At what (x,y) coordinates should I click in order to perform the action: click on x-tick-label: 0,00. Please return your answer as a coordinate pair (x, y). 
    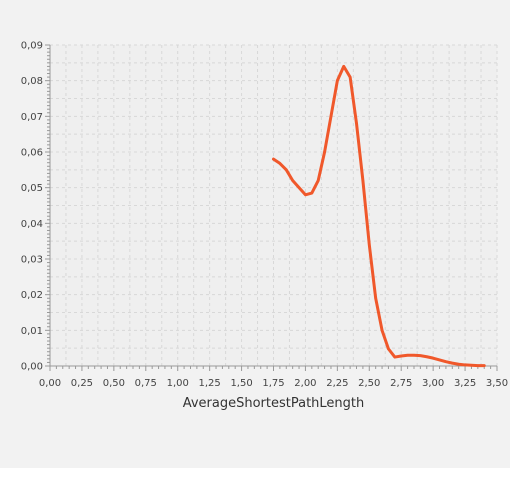
    Looking at the image, I should click on (50, 383).